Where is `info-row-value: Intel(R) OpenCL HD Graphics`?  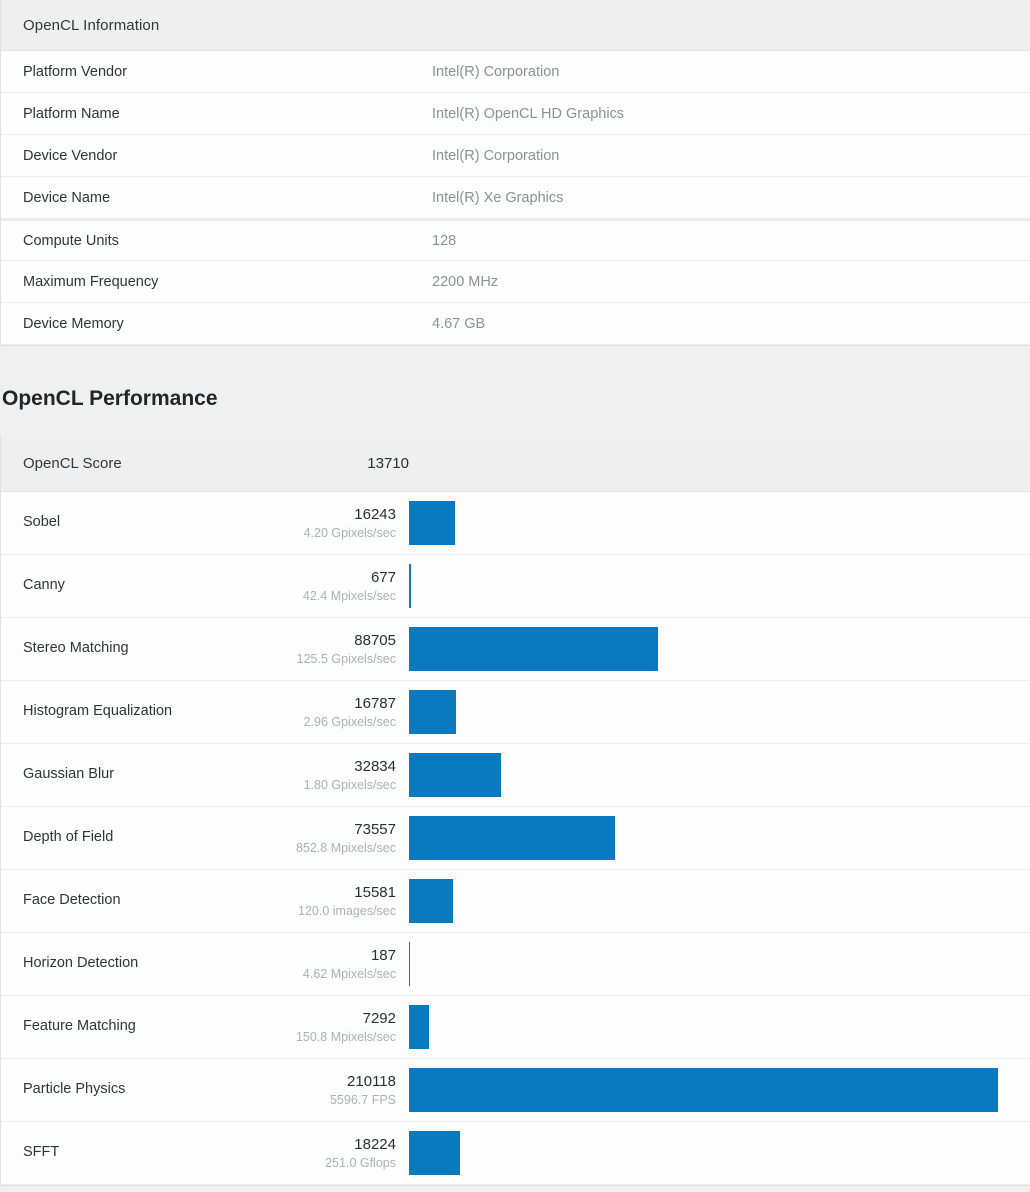
info-row-value: Intel(R) OpenCL HD Graphics is located at coordinates (528, 113).